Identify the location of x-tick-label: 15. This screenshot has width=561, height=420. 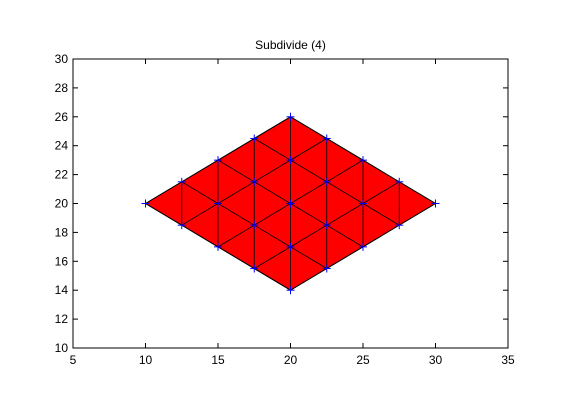
(218, 360).